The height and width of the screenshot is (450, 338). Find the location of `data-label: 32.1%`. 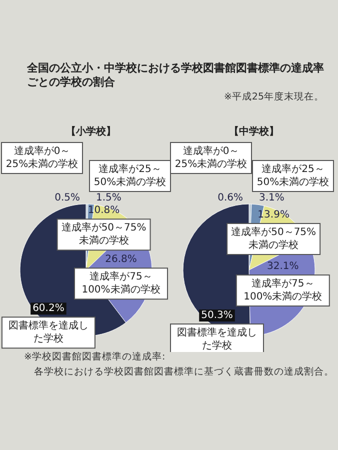

data-label: 32.1% is located at coordinates (283, 266).